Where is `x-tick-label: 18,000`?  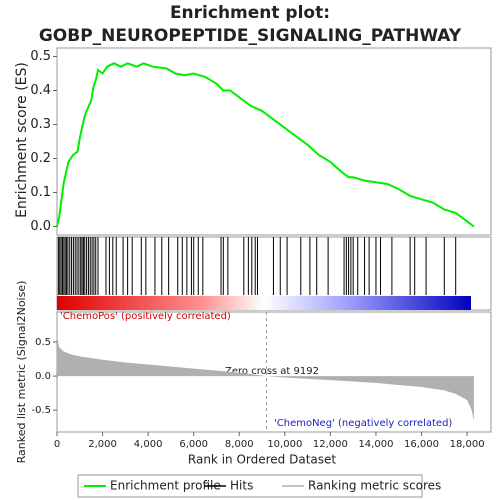 x-tick-label: 18,000 is located at coordinates (467, 444).